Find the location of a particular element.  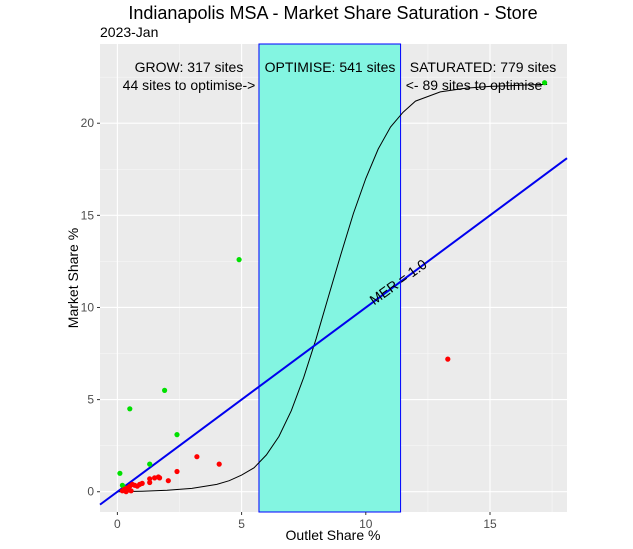

y-tick-label: 15 is located at coordinates (88, 215).